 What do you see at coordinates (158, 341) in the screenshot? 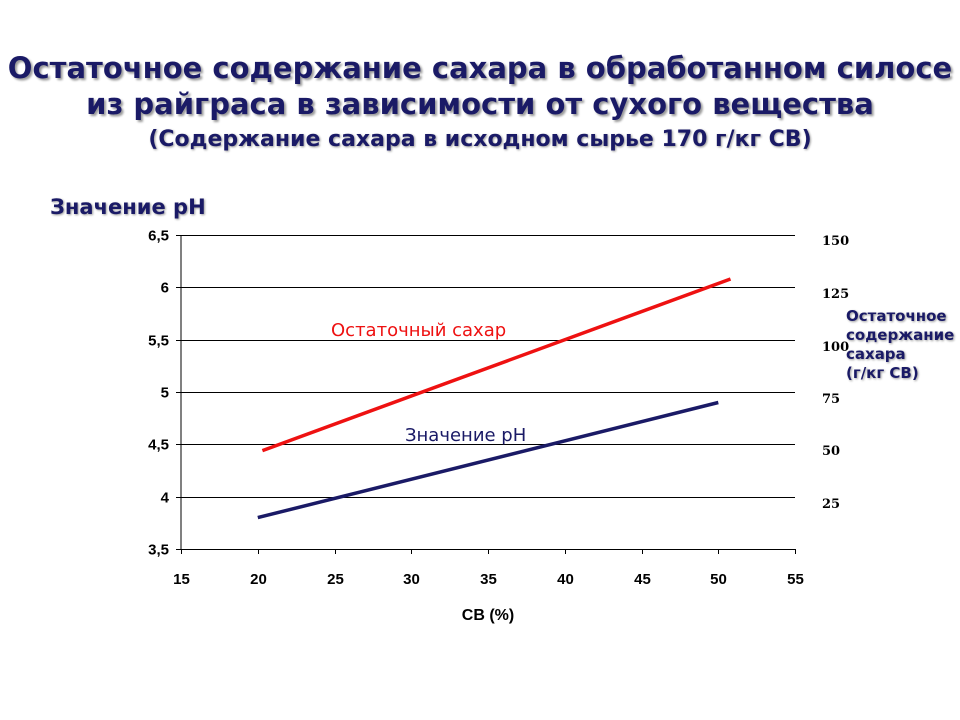
I see `y-tick-label-4: 5,5` at bounding box center [158, 341].